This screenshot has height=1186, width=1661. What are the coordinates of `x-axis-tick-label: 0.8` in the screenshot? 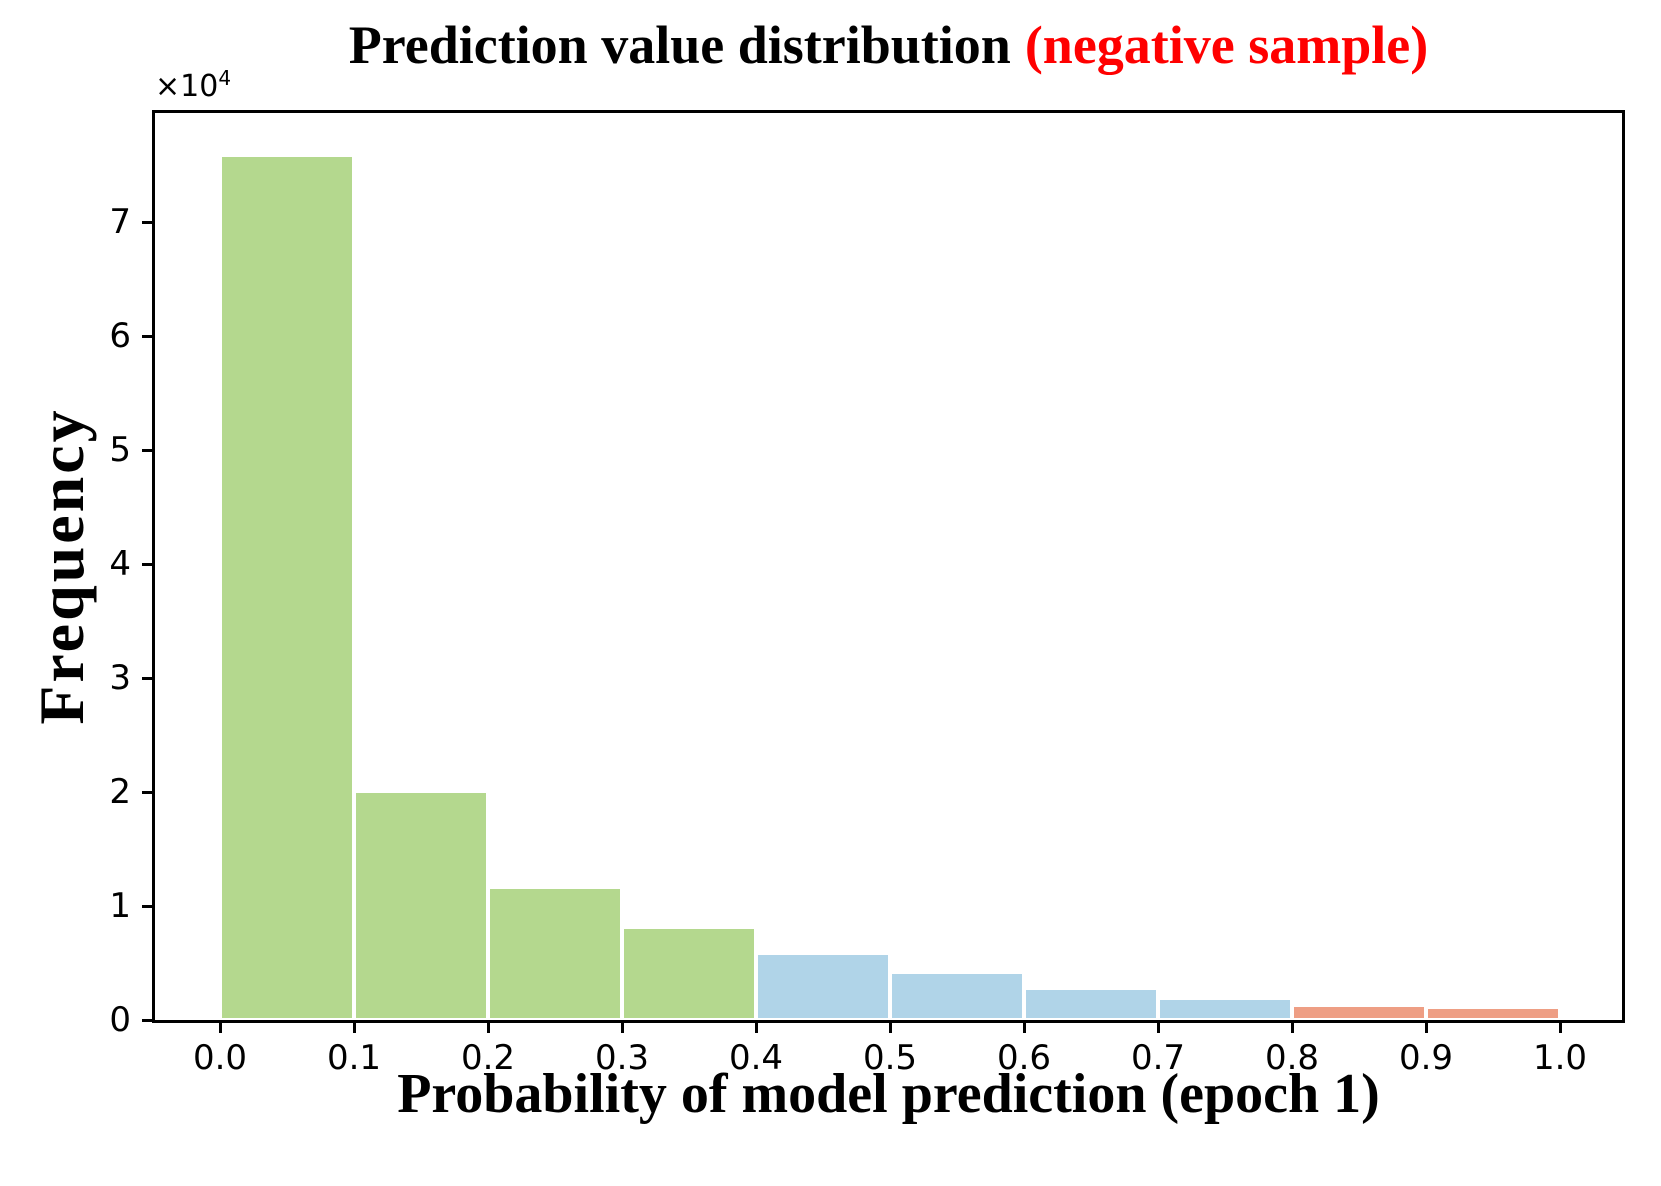 It's located at (1292, 1058).